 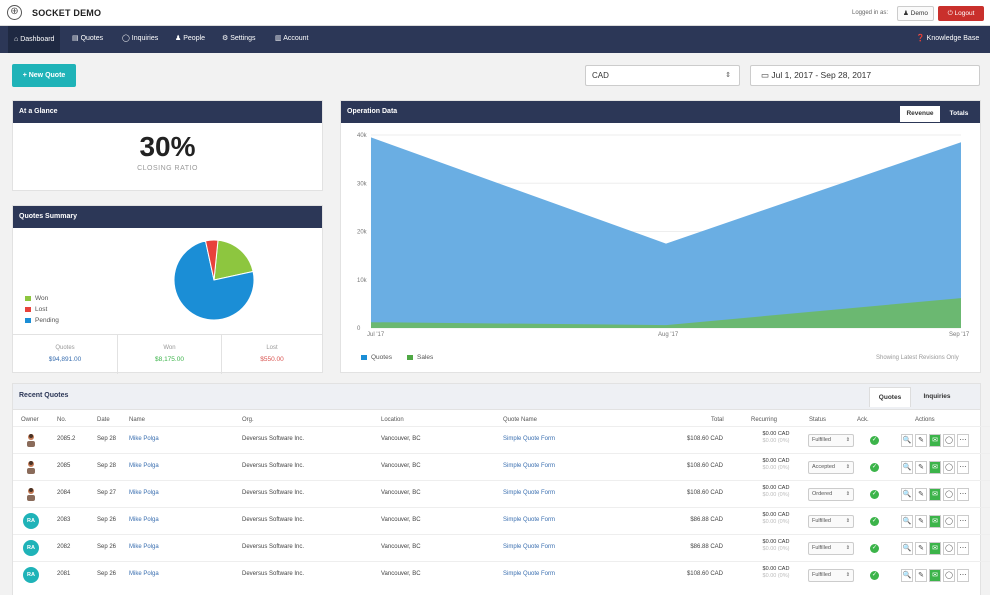 What do you see at coordinates (233, 260) in the screenshot?
I see `pie-slice-won` at bounding box center [233, 260].